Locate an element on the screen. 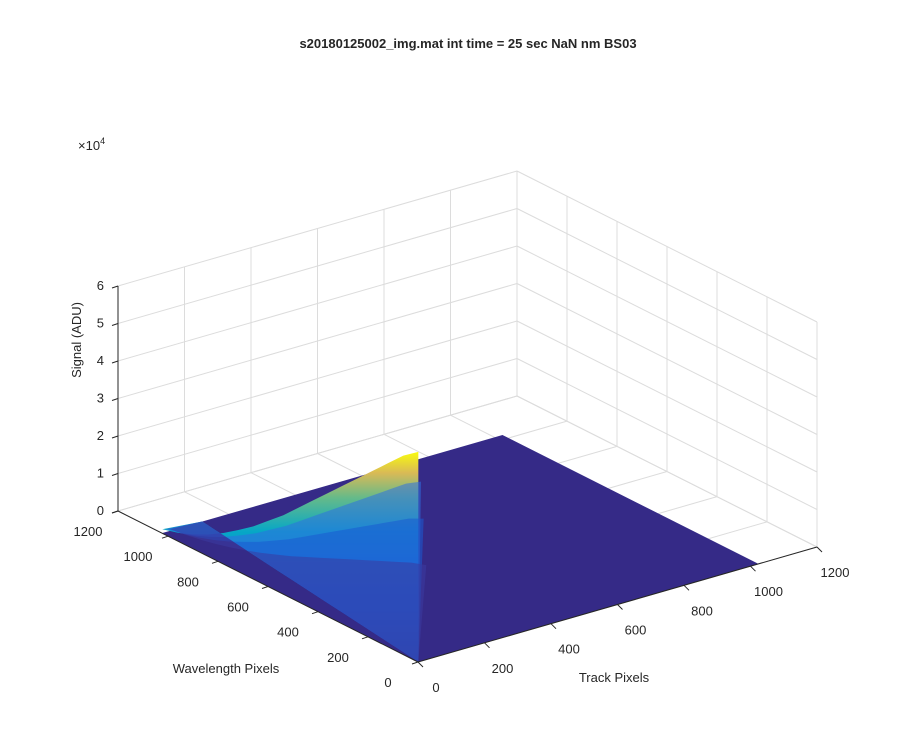 The image size is (900, 750). track-tick-label: 400 is located at coordinates (569, 649).